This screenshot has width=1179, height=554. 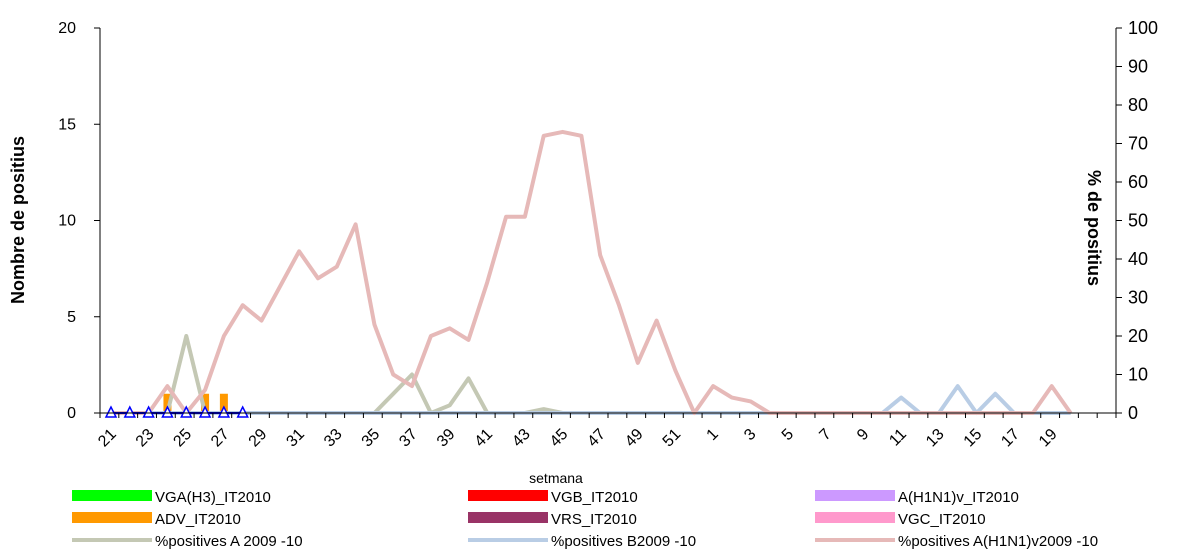 I want to click on x-tick-label: 21, so click(x=107, y=438).